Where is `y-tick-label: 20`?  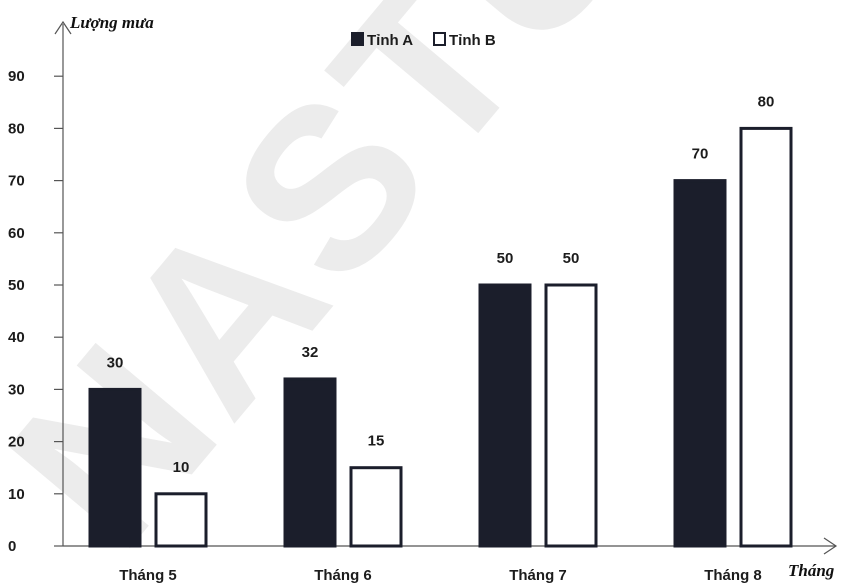
y-tick-label: 20 is located at coordinates (16, 442).